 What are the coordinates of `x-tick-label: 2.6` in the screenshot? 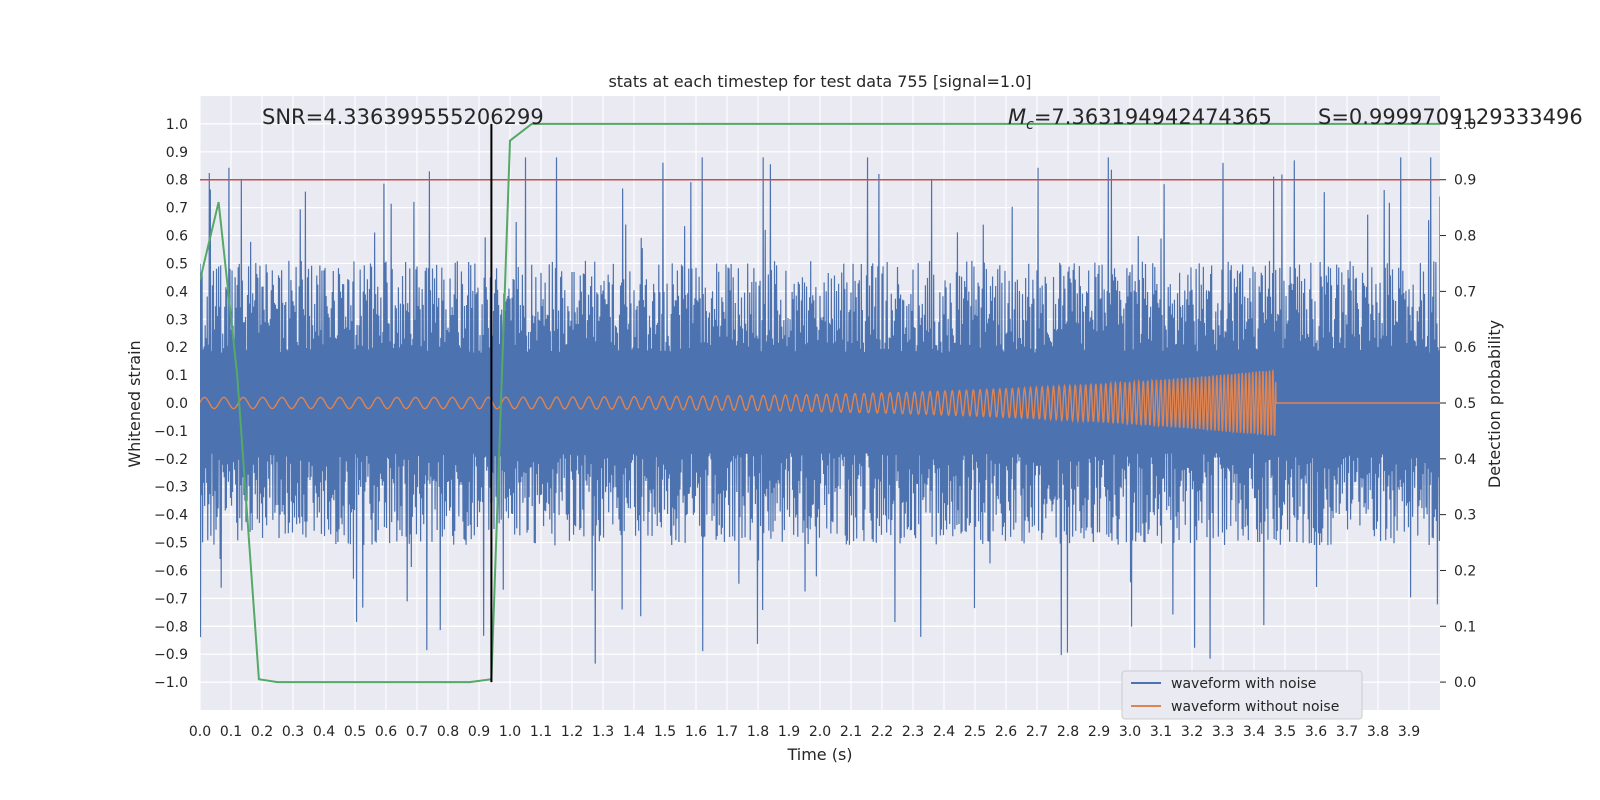 It's located at (1006, 732).